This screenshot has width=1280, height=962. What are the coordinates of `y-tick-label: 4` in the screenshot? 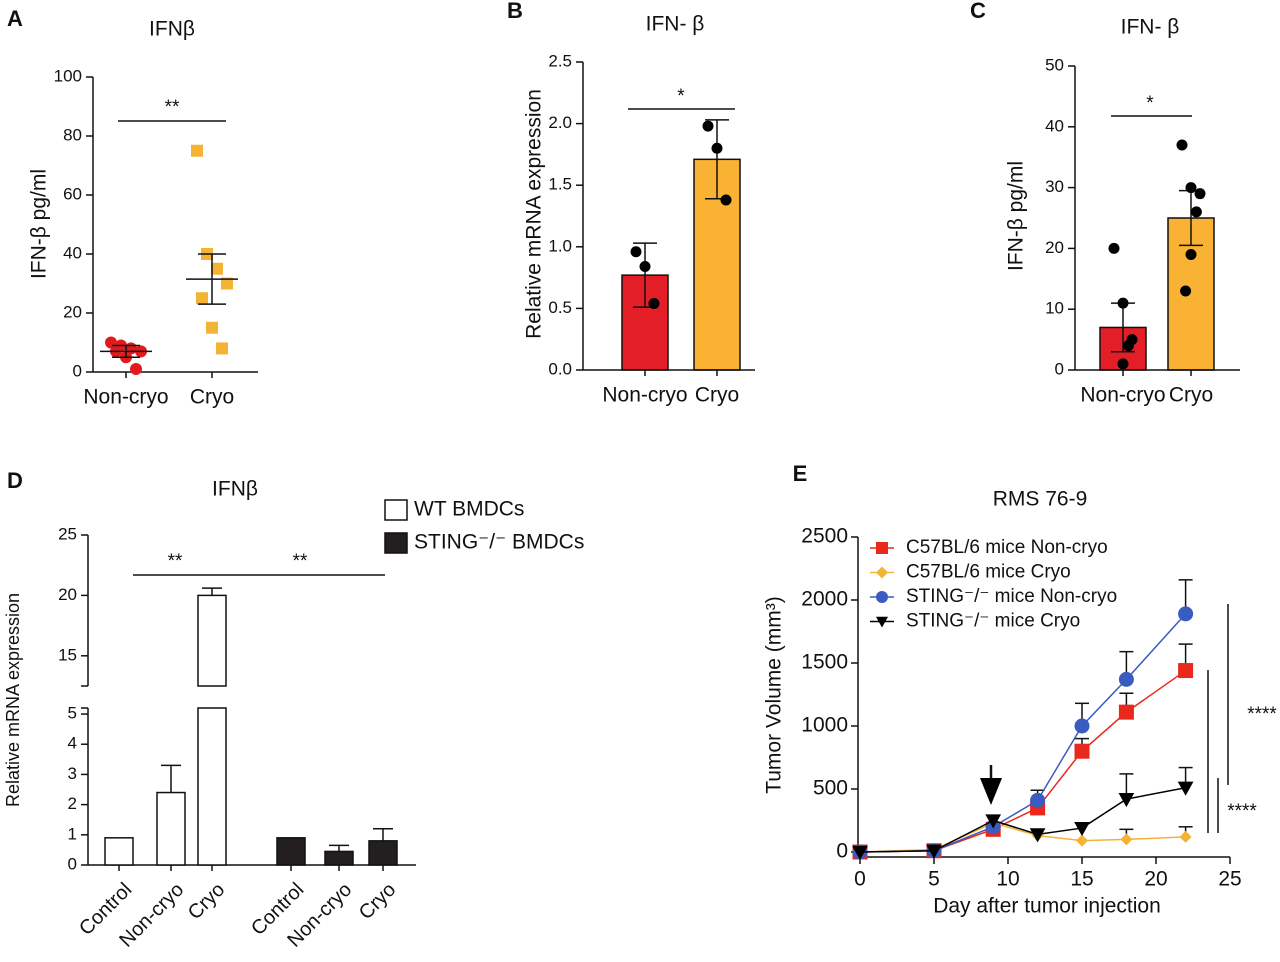 It's located at (72, 743).